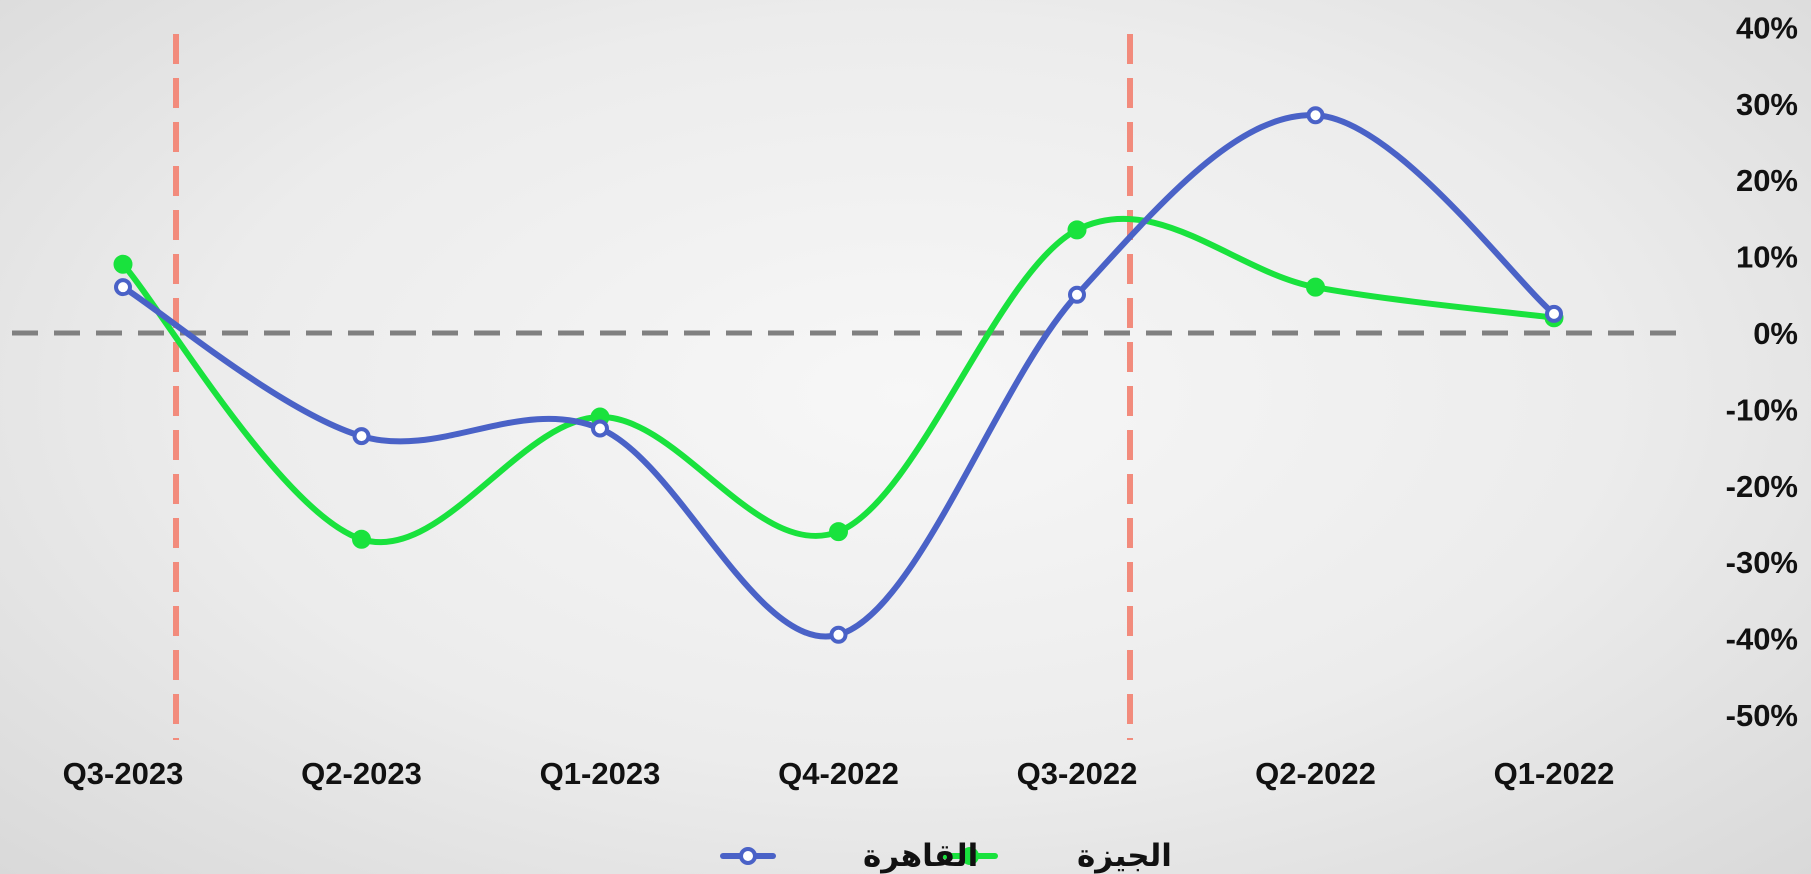 The width and height of the screenshot is (1811, 874). Describe the element at coordinates (849, 856) in the screenshot. I see `legend-item-1: القاهرة` at that location.